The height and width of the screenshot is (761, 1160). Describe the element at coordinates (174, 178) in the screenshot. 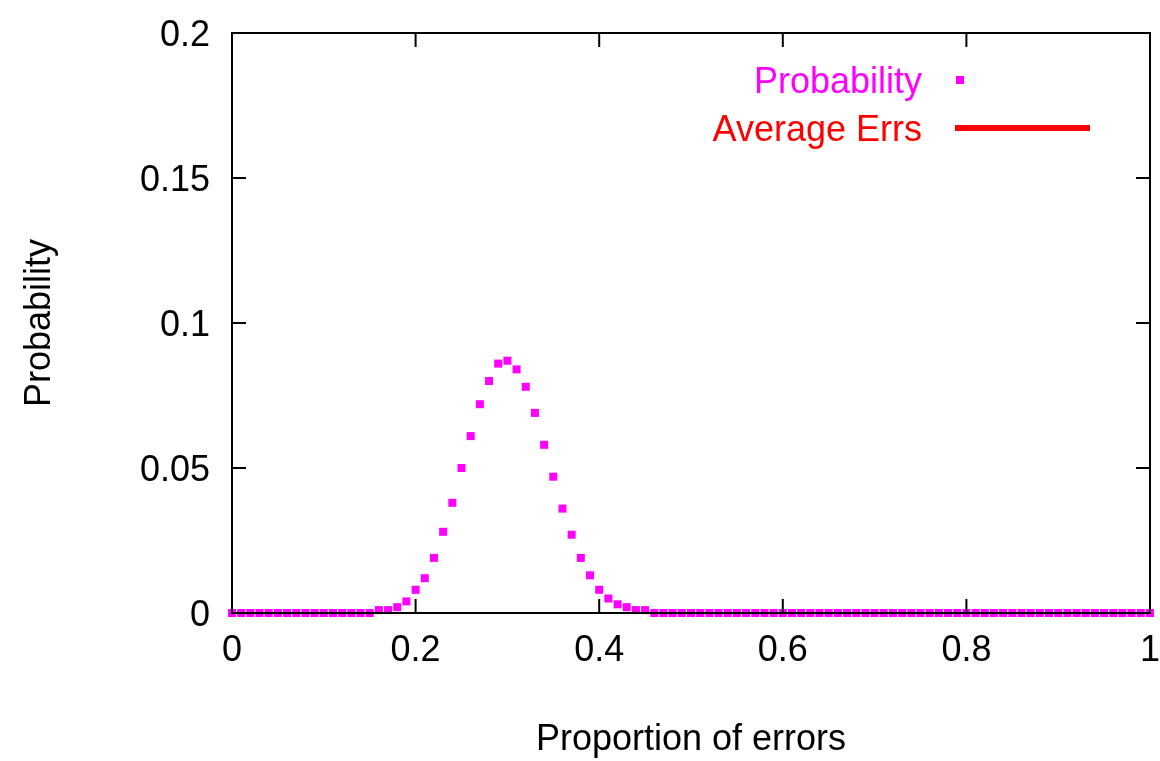

I see `y-tick-label: 0.15` at that location.